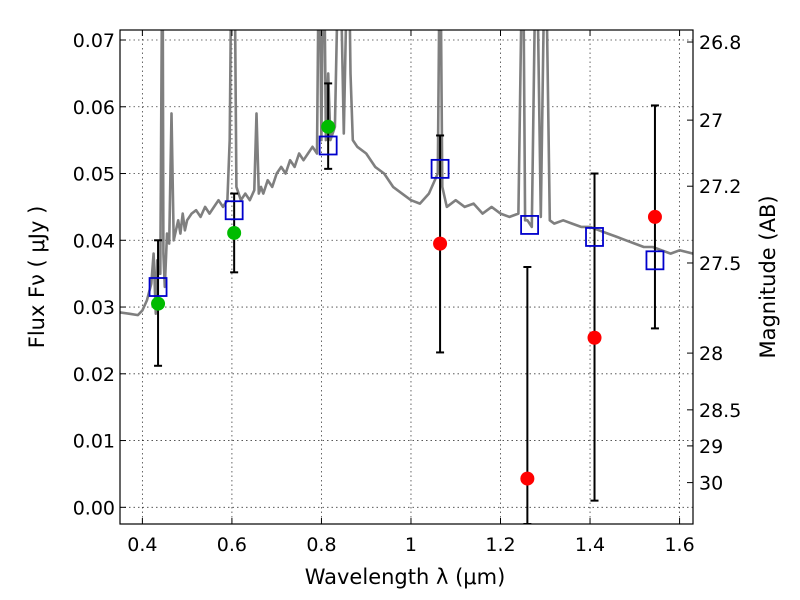  What do you see at coordinates (94, 108) in the screenshot?
I see `y-tick-label: 0.06` at bounding box center [94, 108].